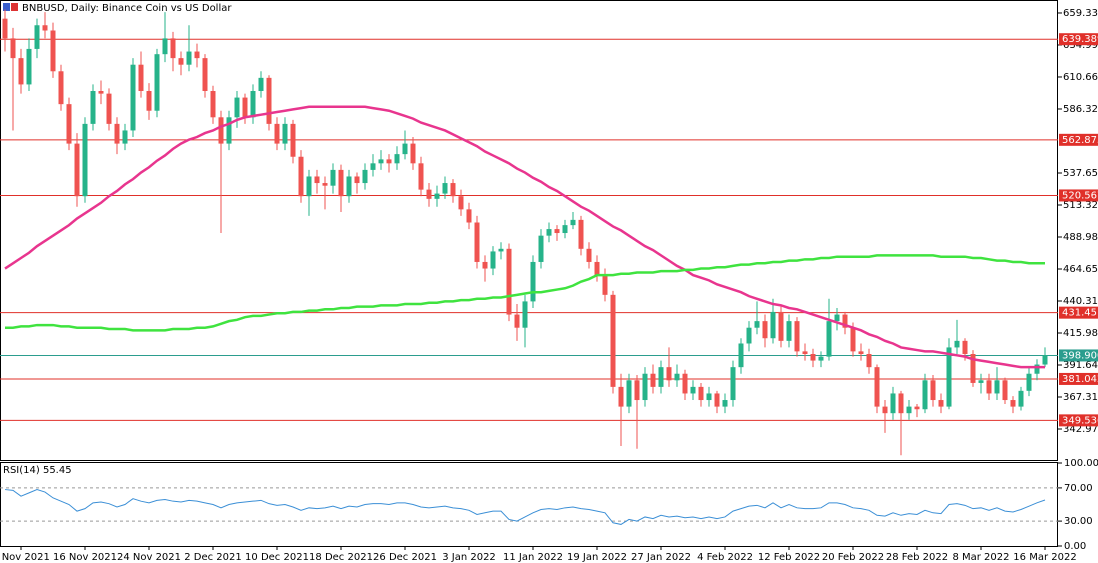  What do you see at coordinates (1078, 521) in the screenshot?
I see `y-tick-label: 30.00` at bounding box center [1078, 521].